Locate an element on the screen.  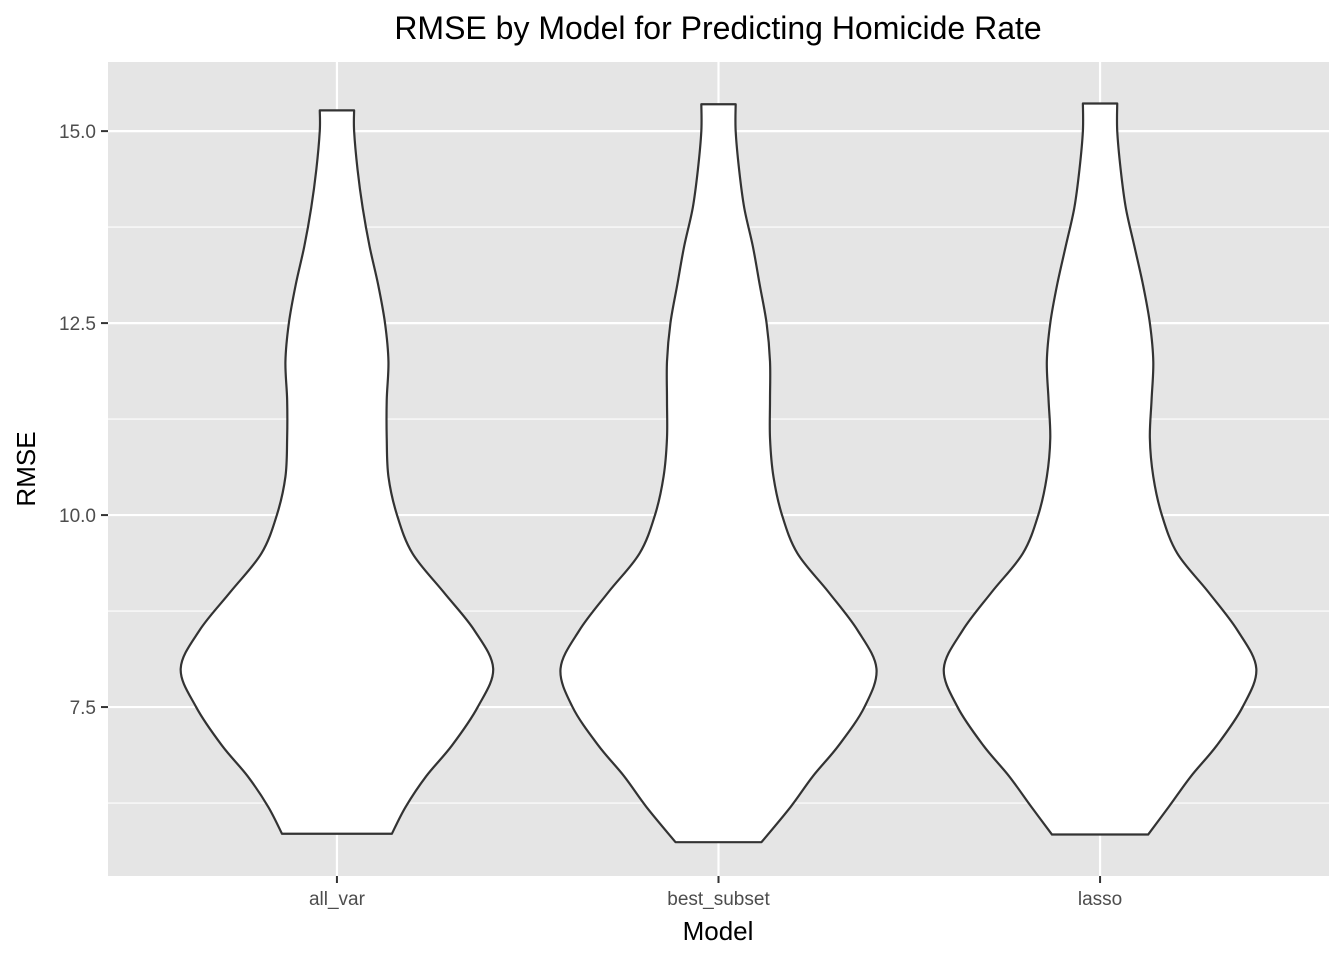
x-tick-label-all_var: all_var is located at coordinates (337, 899).